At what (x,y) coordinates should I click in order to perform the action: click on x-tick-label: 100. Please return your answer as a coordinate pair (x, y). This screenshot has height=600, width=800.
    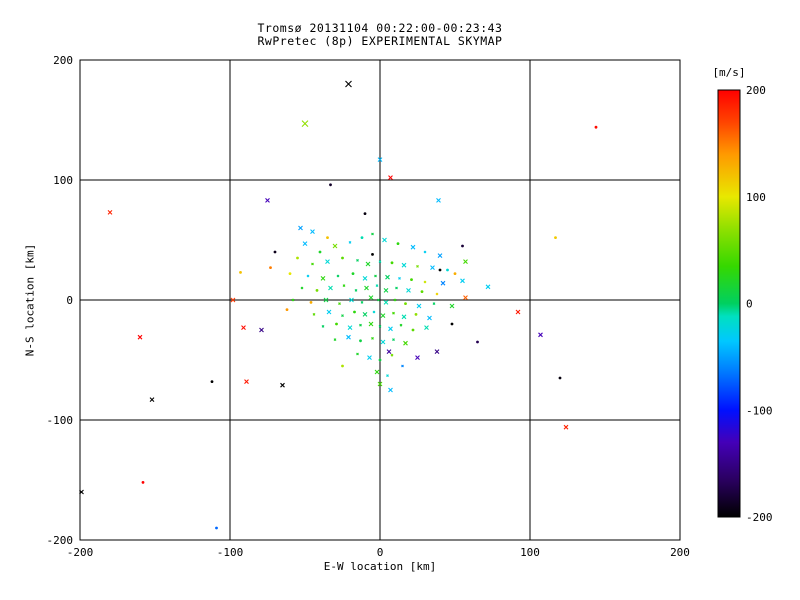
    Looking at the image, I should click on (530, 552).